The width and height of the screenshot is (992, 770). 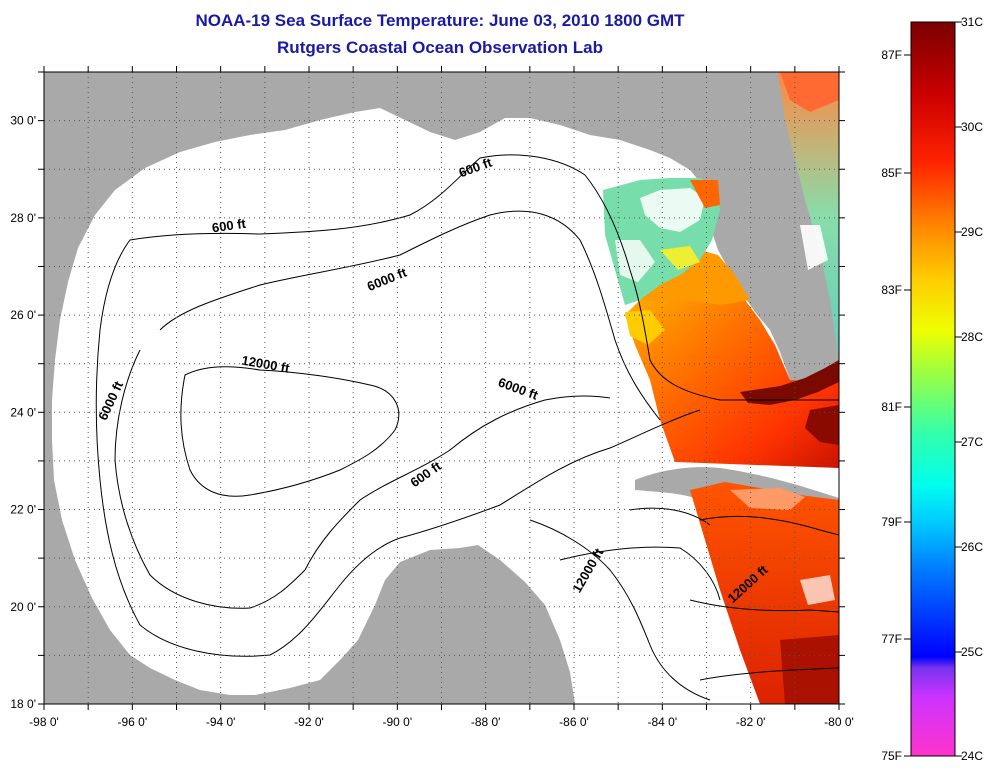 I want to click on map-subtitle: Rutgers Coastal Ocean Observation Lab, so click(x=440, y=47).